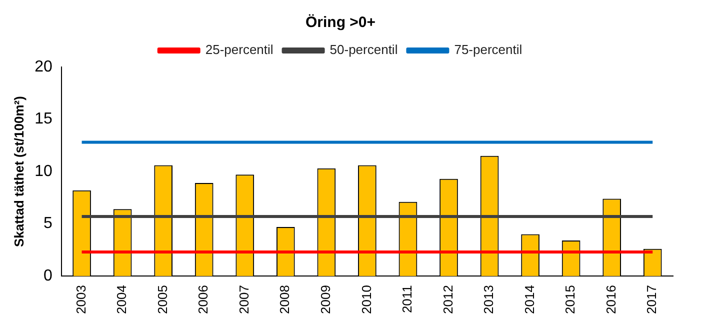 This screenshot has height=325, width=711. Describe the element at coordinates (488, 50) in the screenshot. I see `legend-label: 75-percentil` at that location.